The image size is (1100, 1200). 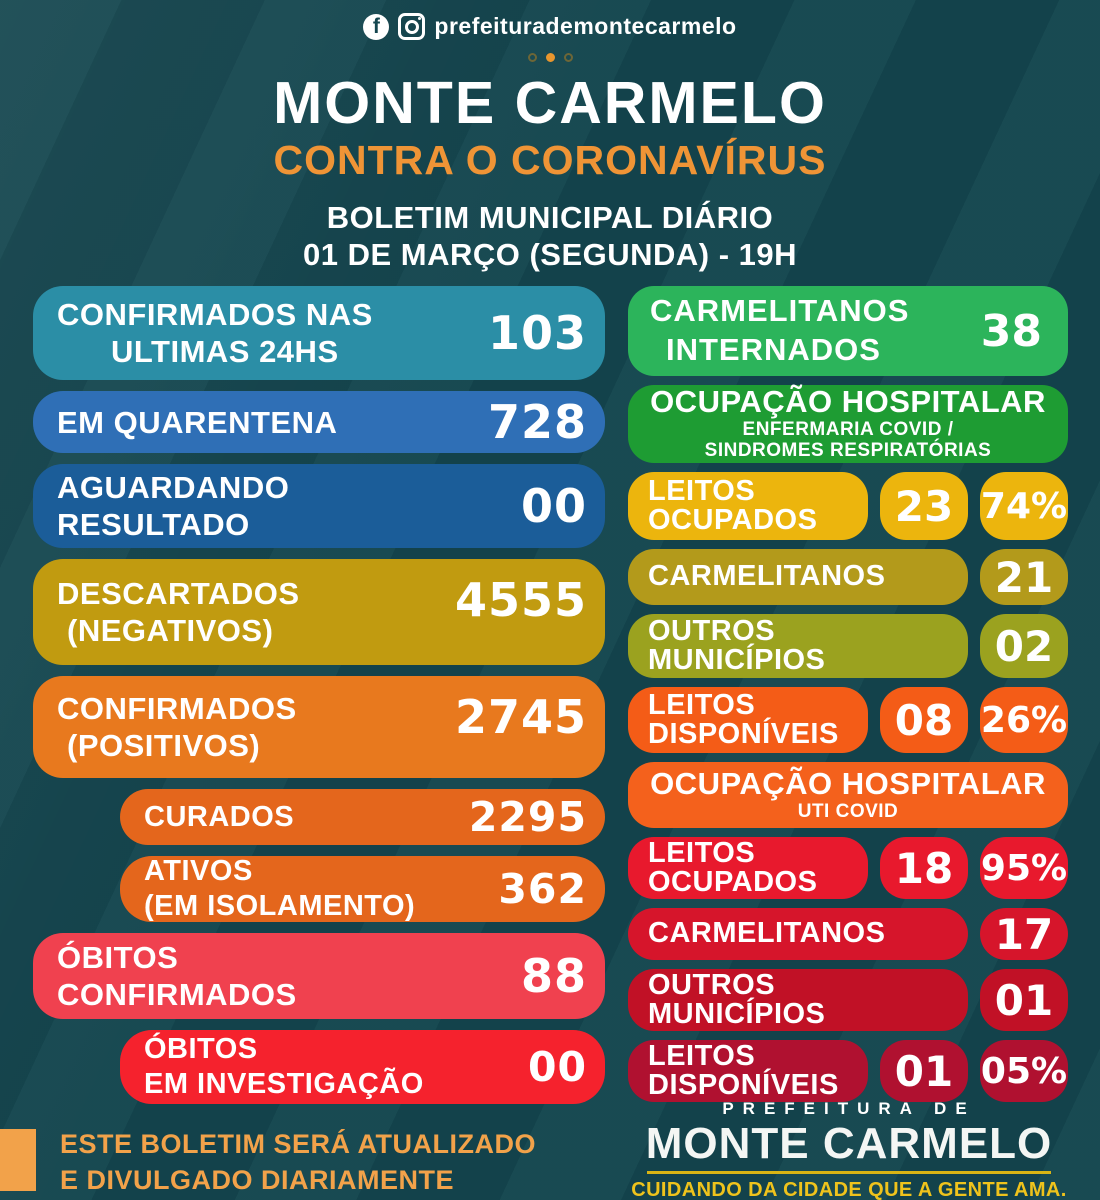 What do you see at coordinates (256, 612) in the screenshot?
I see `stat-label: DESCARTADOS (NEGATIVOS)` at bounding box center [256, 612].